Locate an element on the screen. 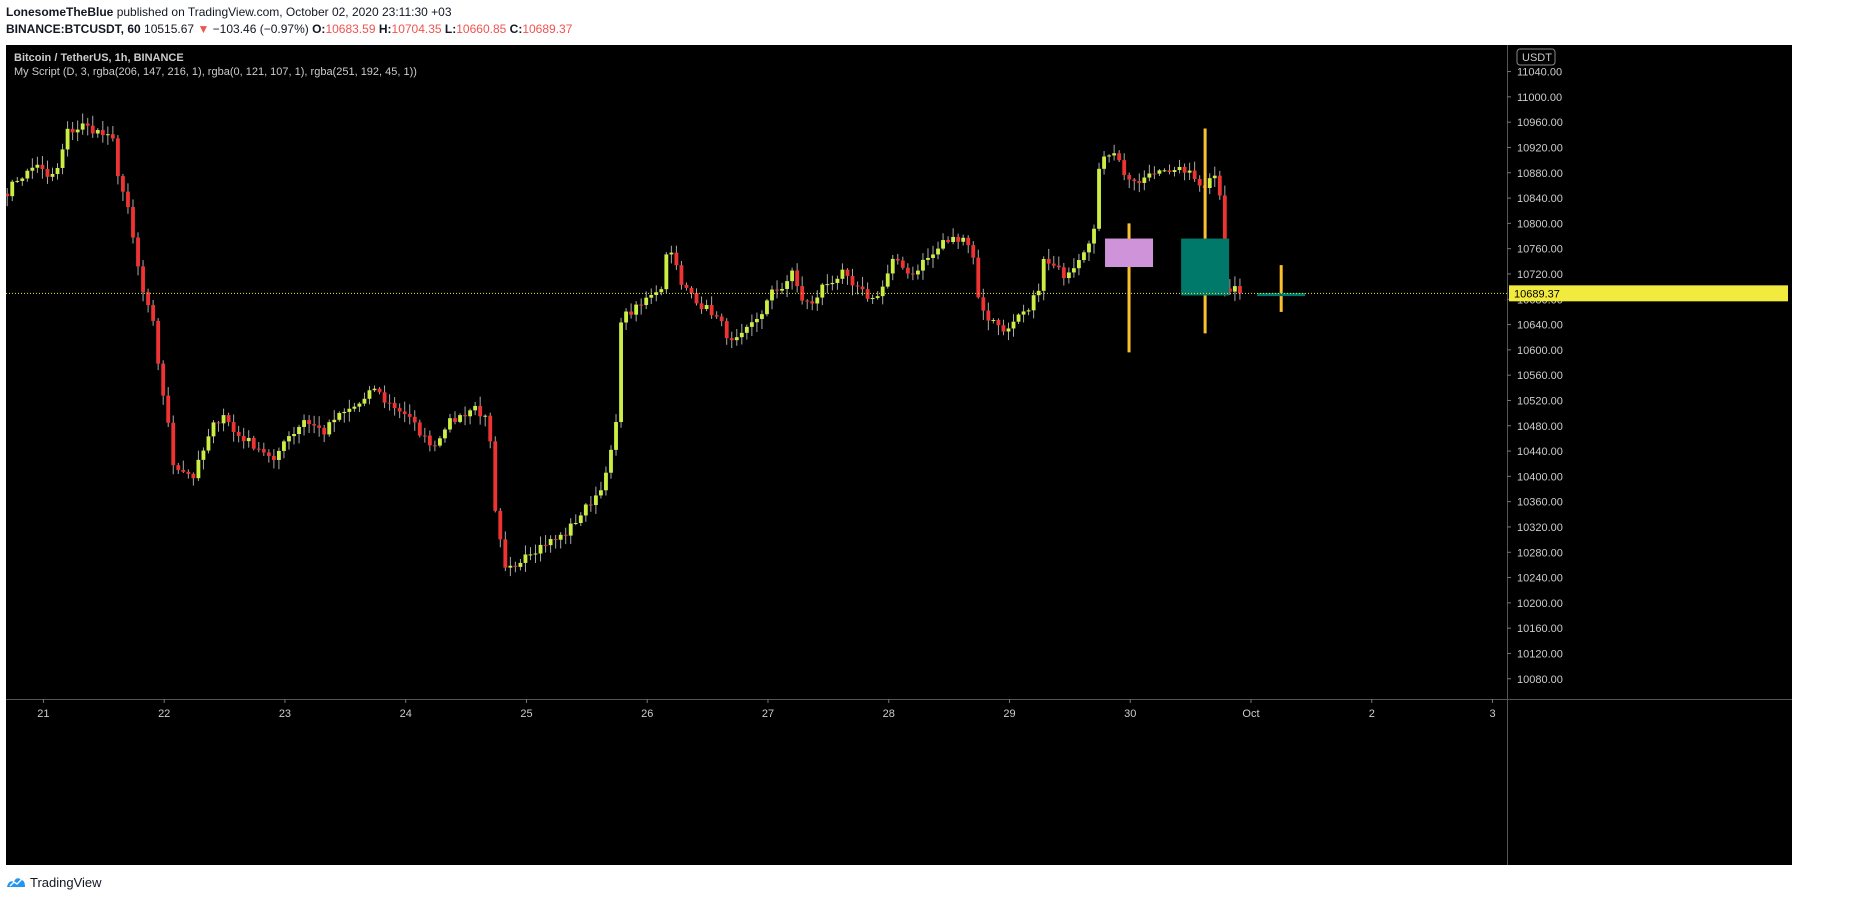 The height and width of the screenshot is (898, 1866). high-value: 10704.35 is located at coordinates (416, 29).